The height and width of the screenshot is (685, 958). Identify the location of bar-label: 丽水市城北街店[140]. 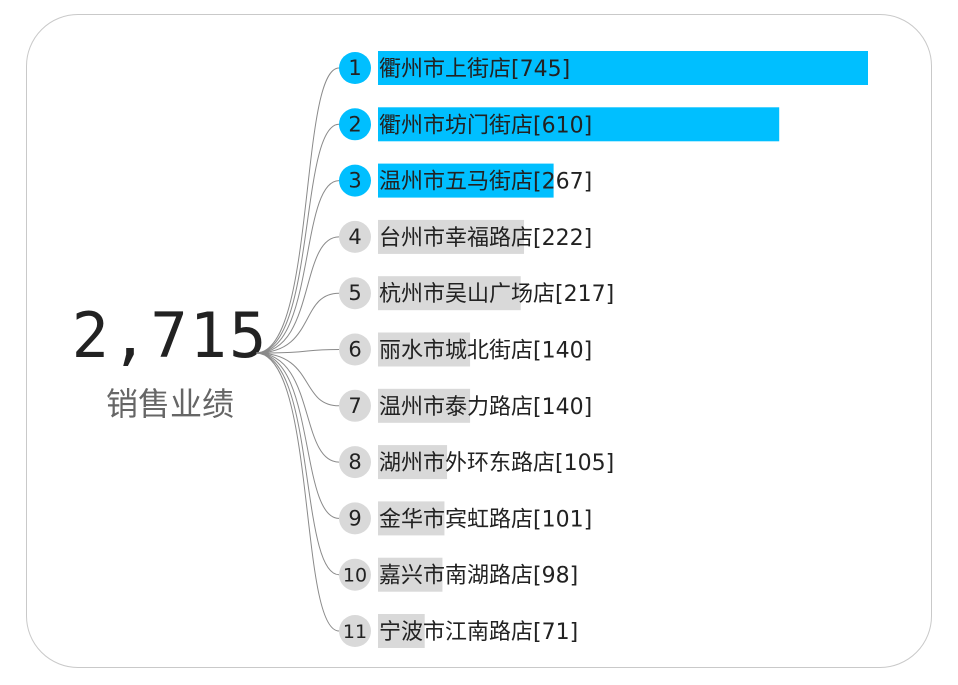
(485, 351).